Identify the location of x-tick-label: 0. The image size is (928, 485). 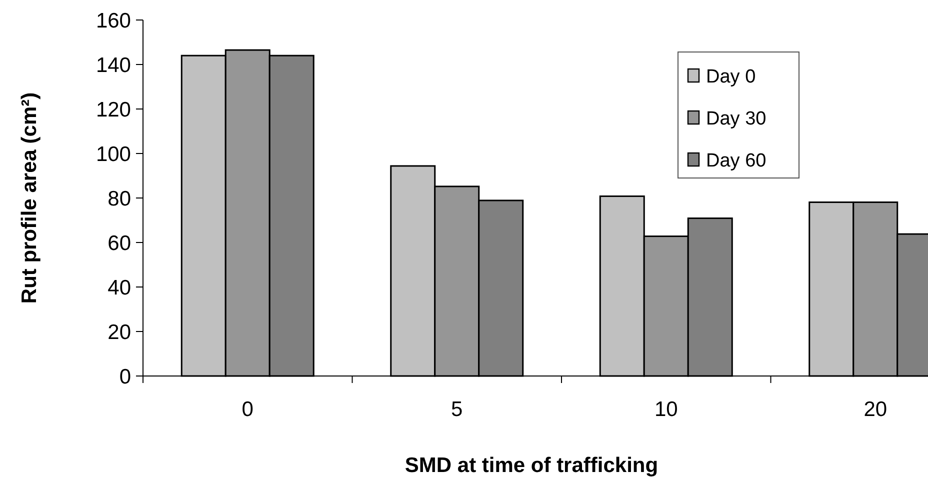
(248, 409).